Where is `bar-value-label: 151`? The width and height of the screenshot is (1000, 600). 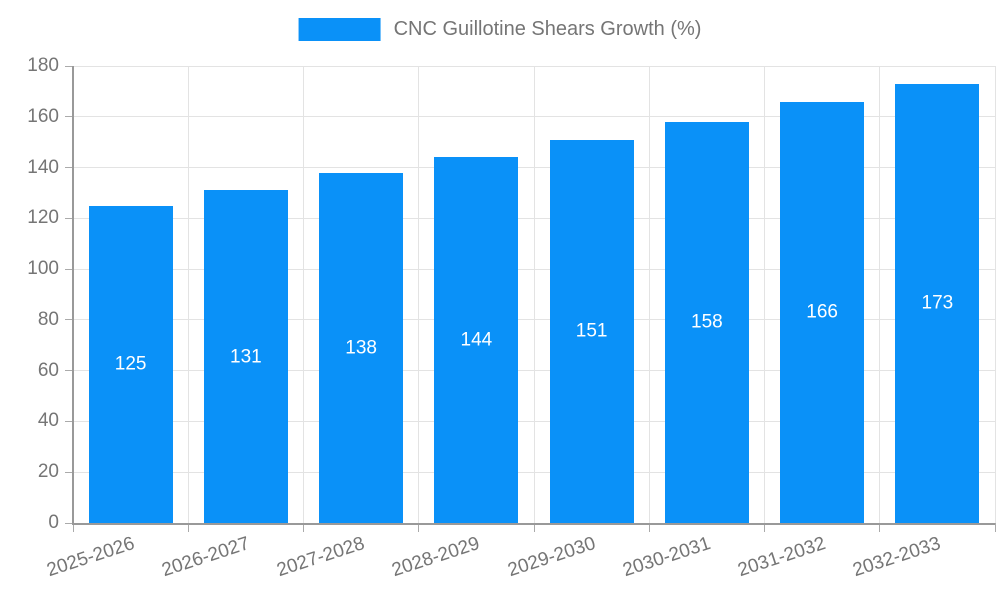 bar-value-label: 151 is located at coordinates (591, 331).